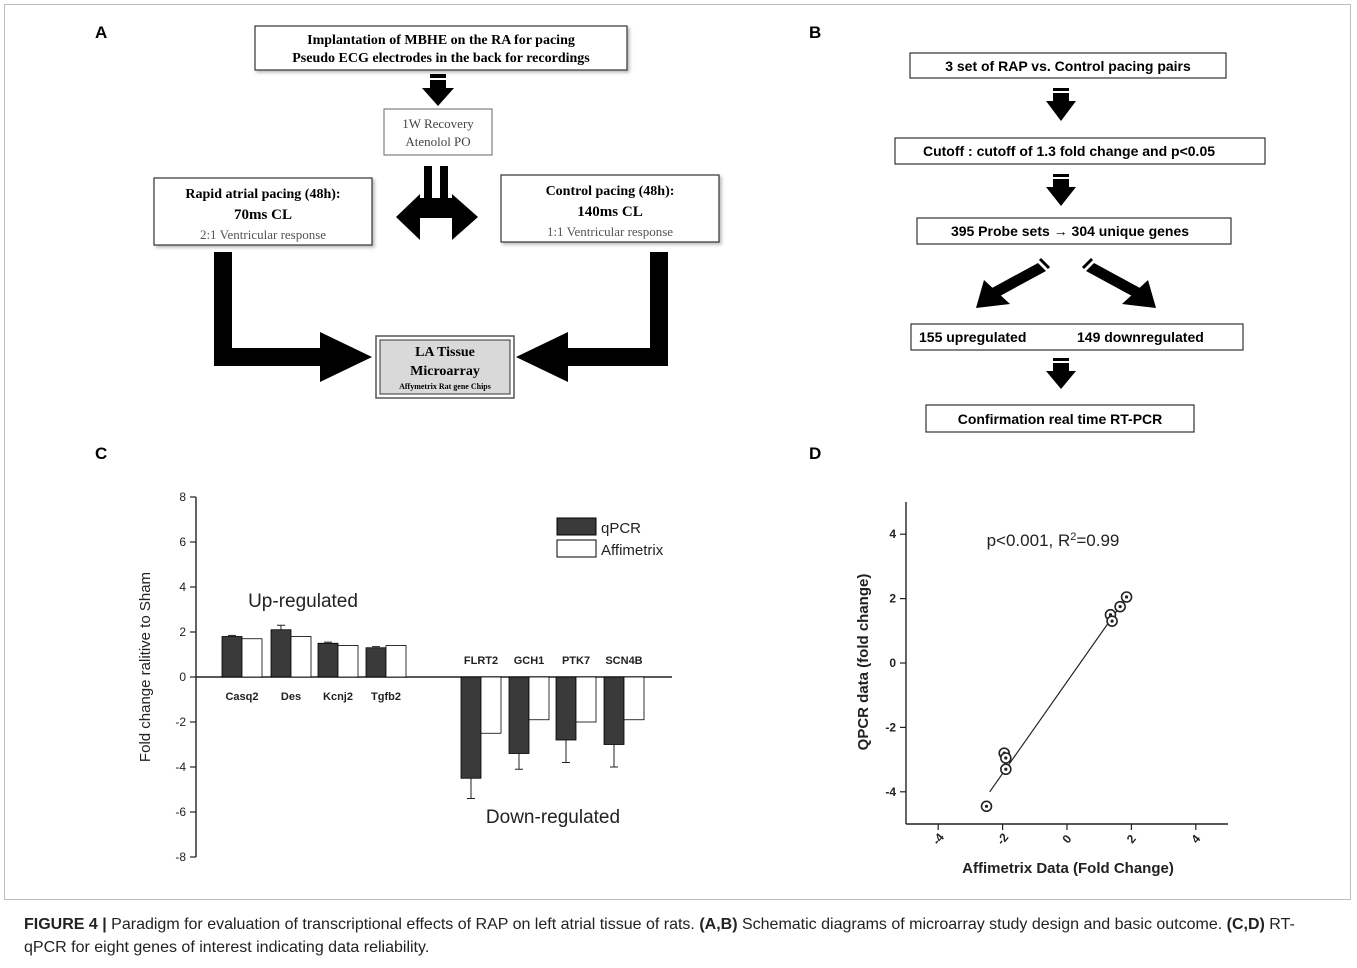 Image resolution: width=1357 pixels, height=968 pixels. I want to click on confirmation-box, so click(1060, 418).